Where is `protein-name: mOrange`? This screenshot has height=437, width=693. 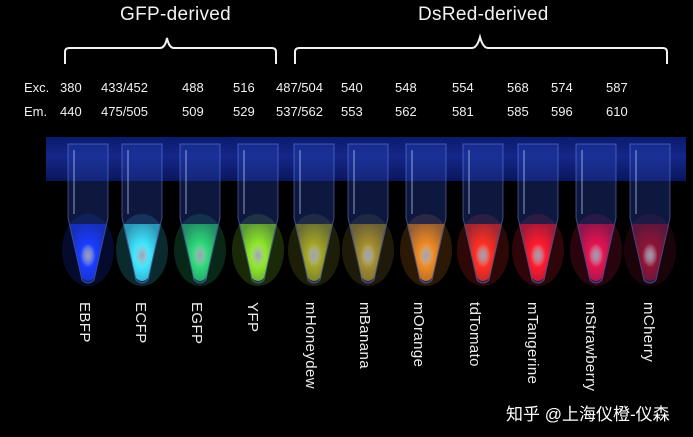 protein-name: mOrange is located at coordinates (418, 335).